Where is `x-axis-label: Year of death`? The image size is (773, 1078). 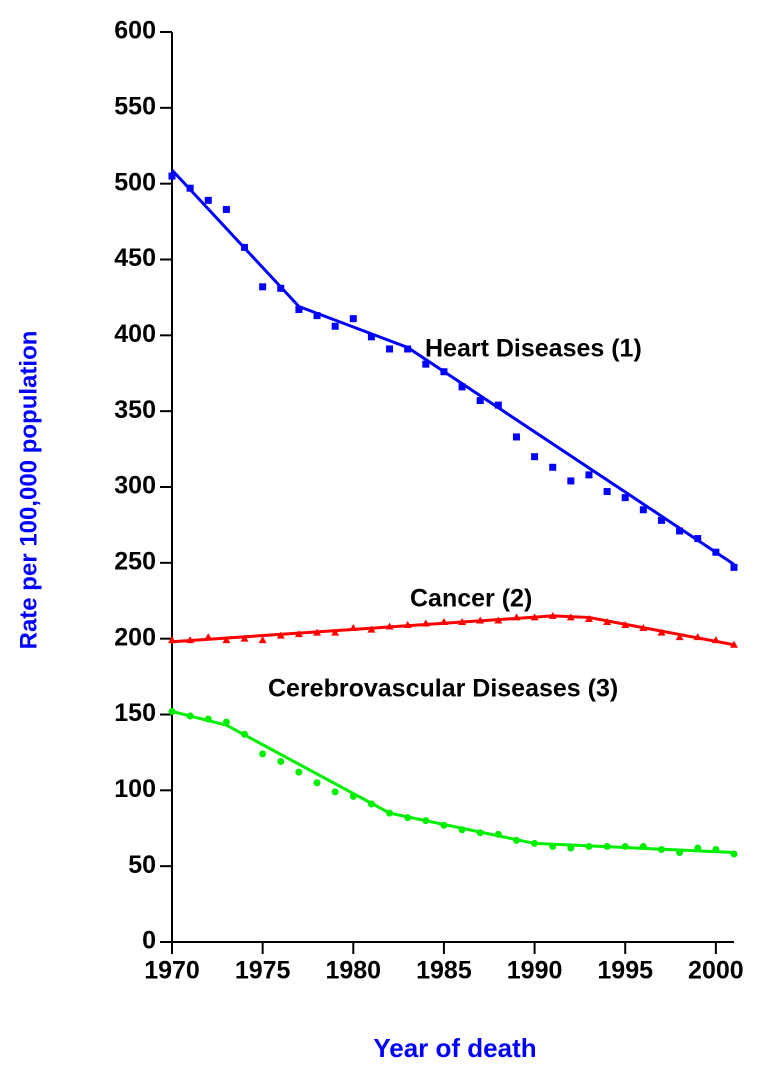 x-axis-label: Year of death is located at coordinates (454, 1048).